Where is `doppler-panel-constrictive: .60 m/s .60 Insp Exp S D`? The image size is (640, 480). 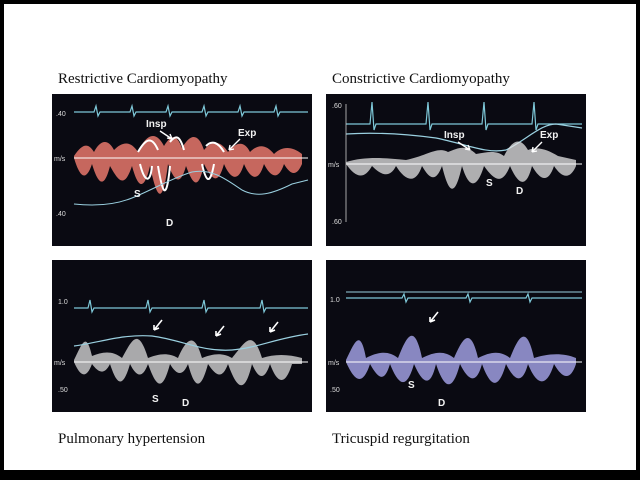 doppler-panel-constrictive: .60 m/s .60 Insp Exp S D is located at coordinates (456, 170).